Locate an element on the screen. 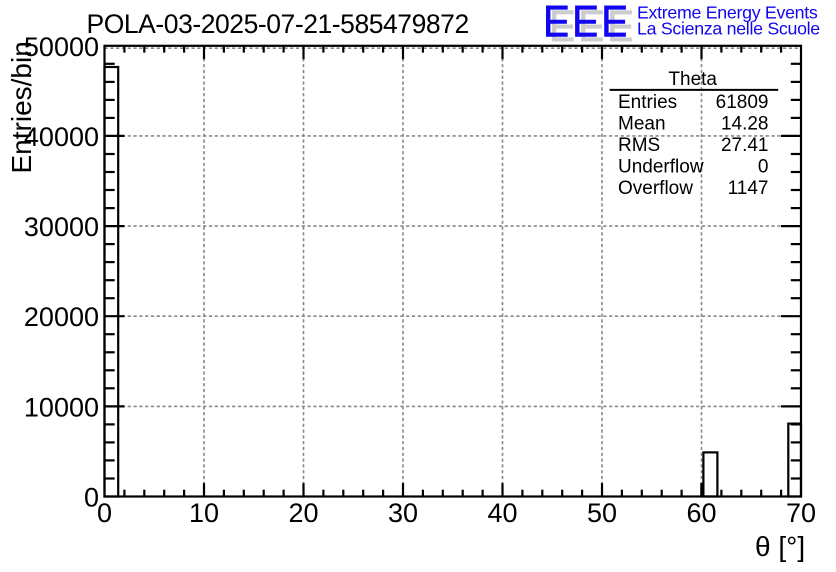 The height and width of the screenshot is (572, 836). svg-text: 1147 is located at coordinates (748, 188).